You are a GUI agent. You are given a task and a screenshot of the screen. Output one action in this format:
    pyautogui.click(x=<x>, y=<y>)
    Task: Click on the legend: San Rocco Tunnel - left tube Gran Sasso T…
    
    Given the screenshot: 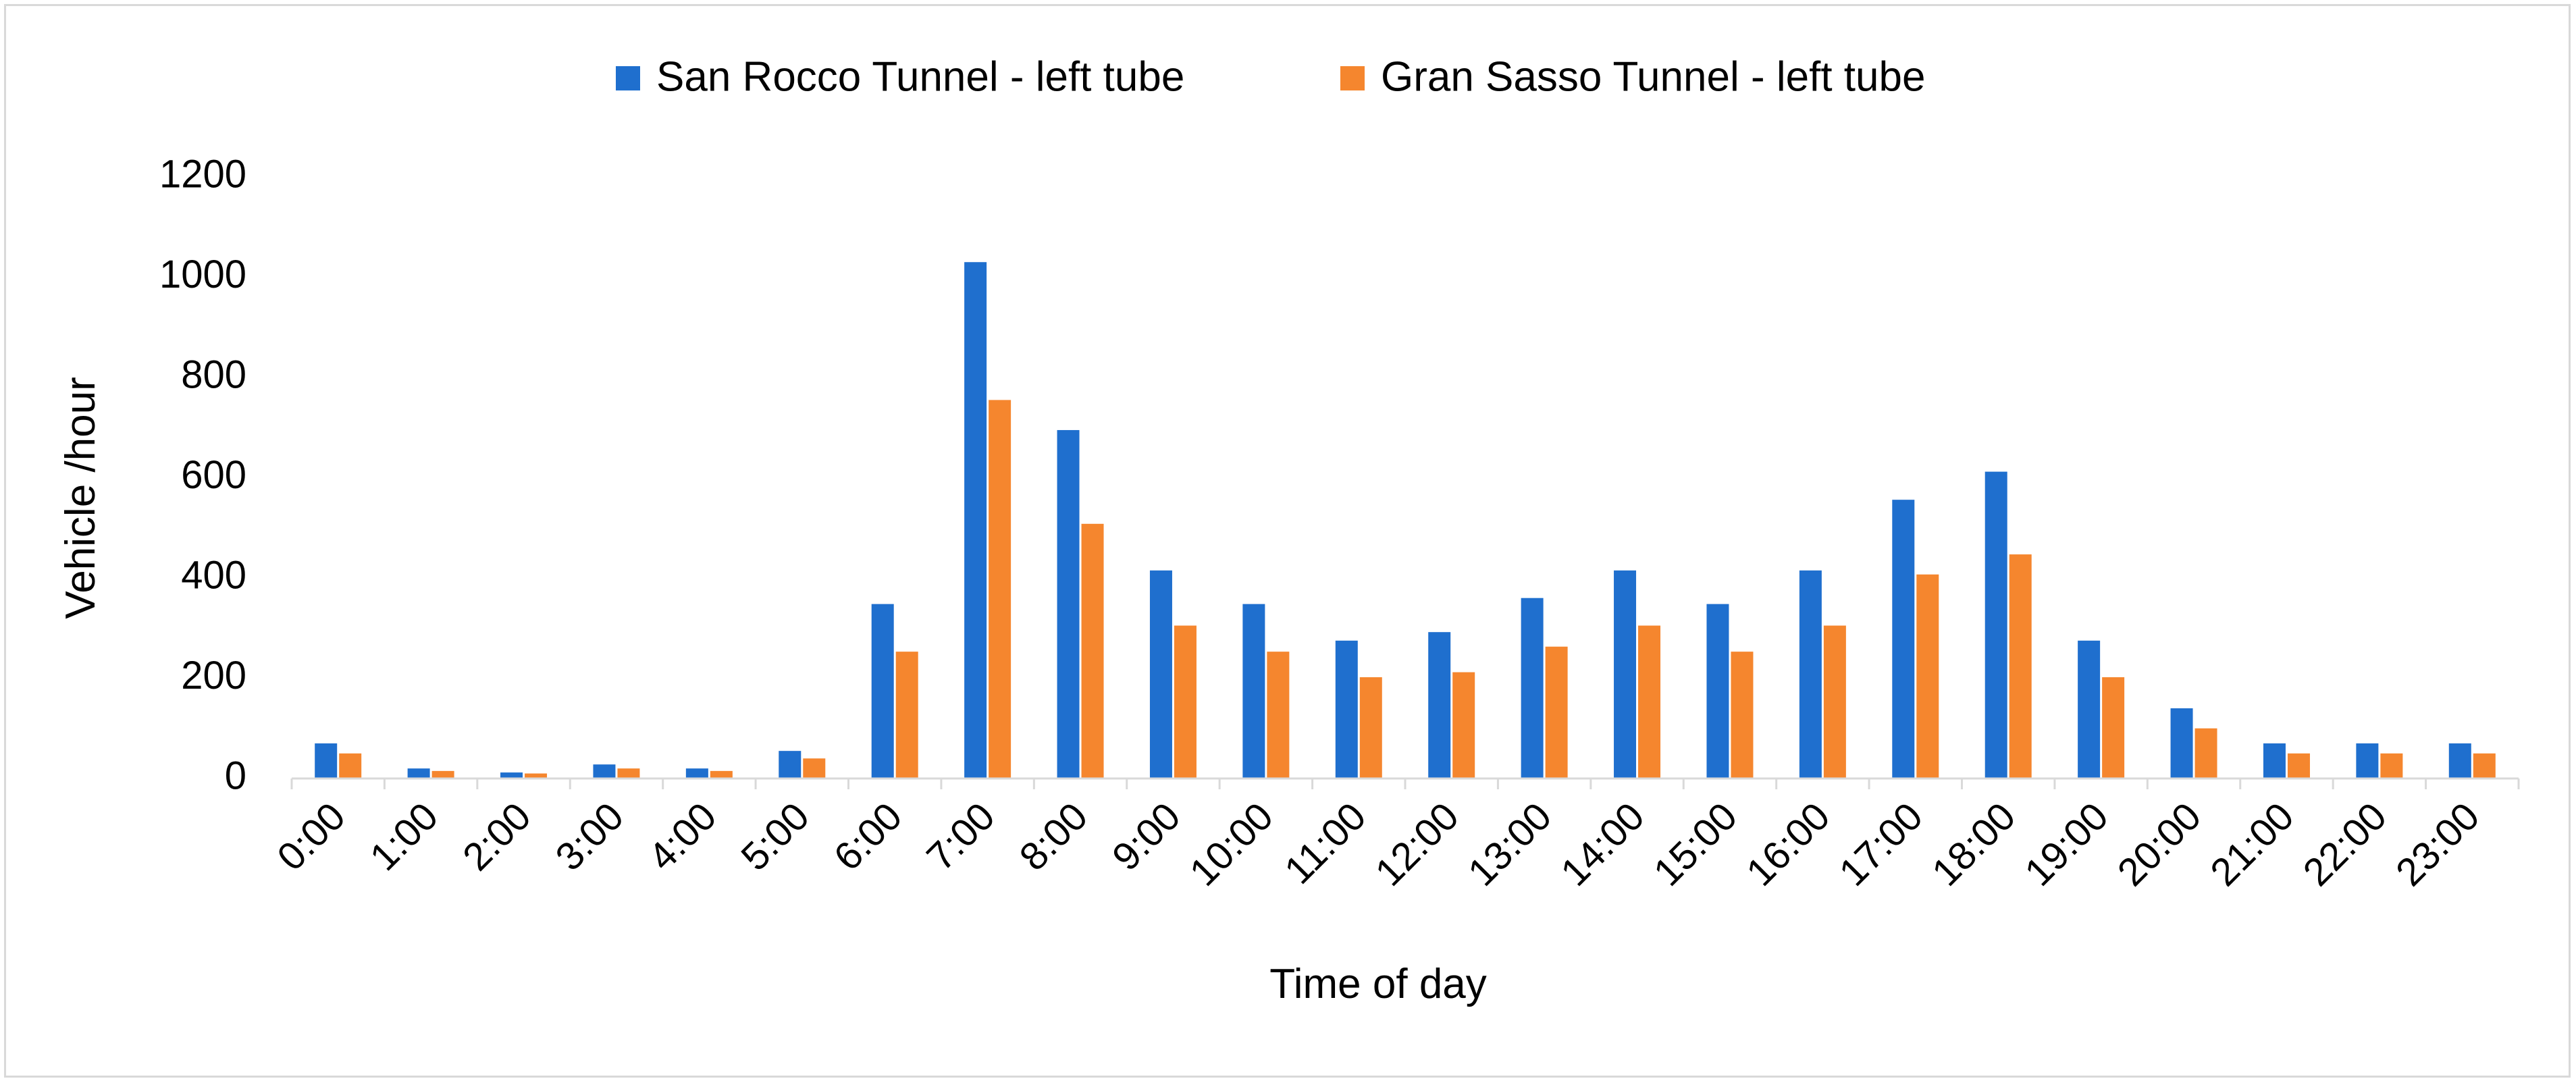 What is the action you would take?
    pyautogui.click(x=1270, y=76)
    